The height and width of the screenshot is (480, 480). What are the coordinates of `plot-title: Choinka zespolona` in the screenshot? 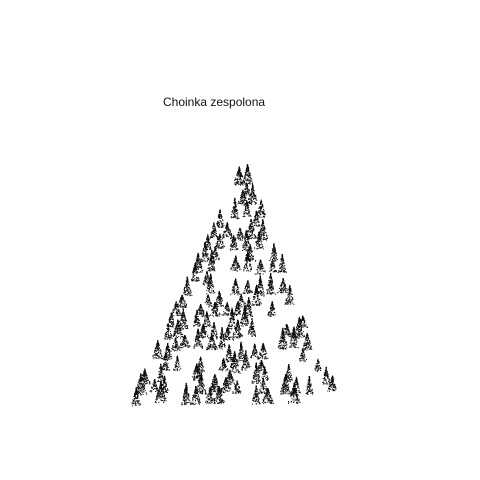 It's located at (214, 102).